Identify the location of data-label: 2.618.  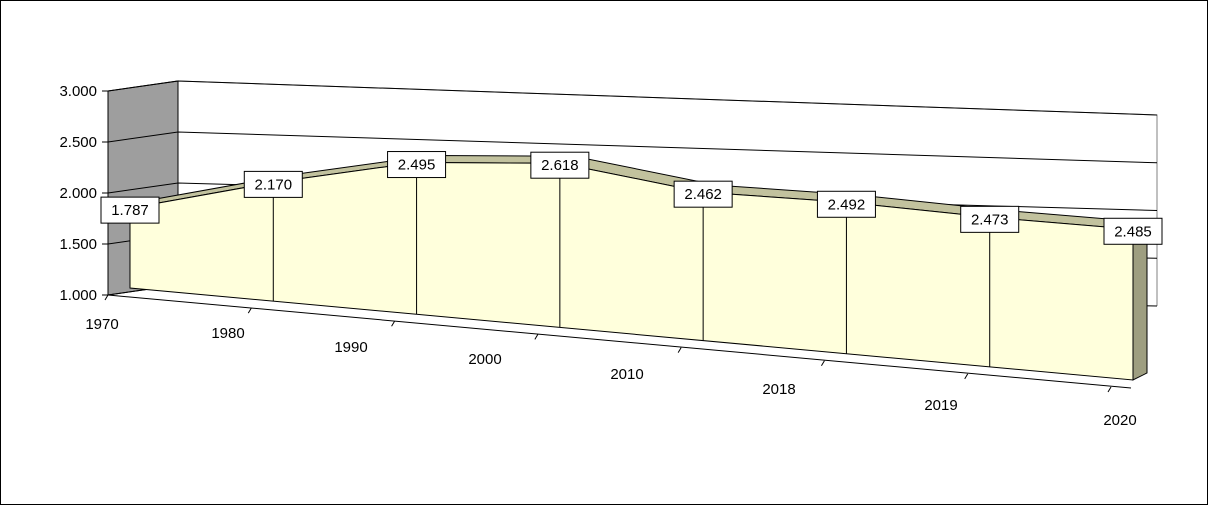
(560, 165).